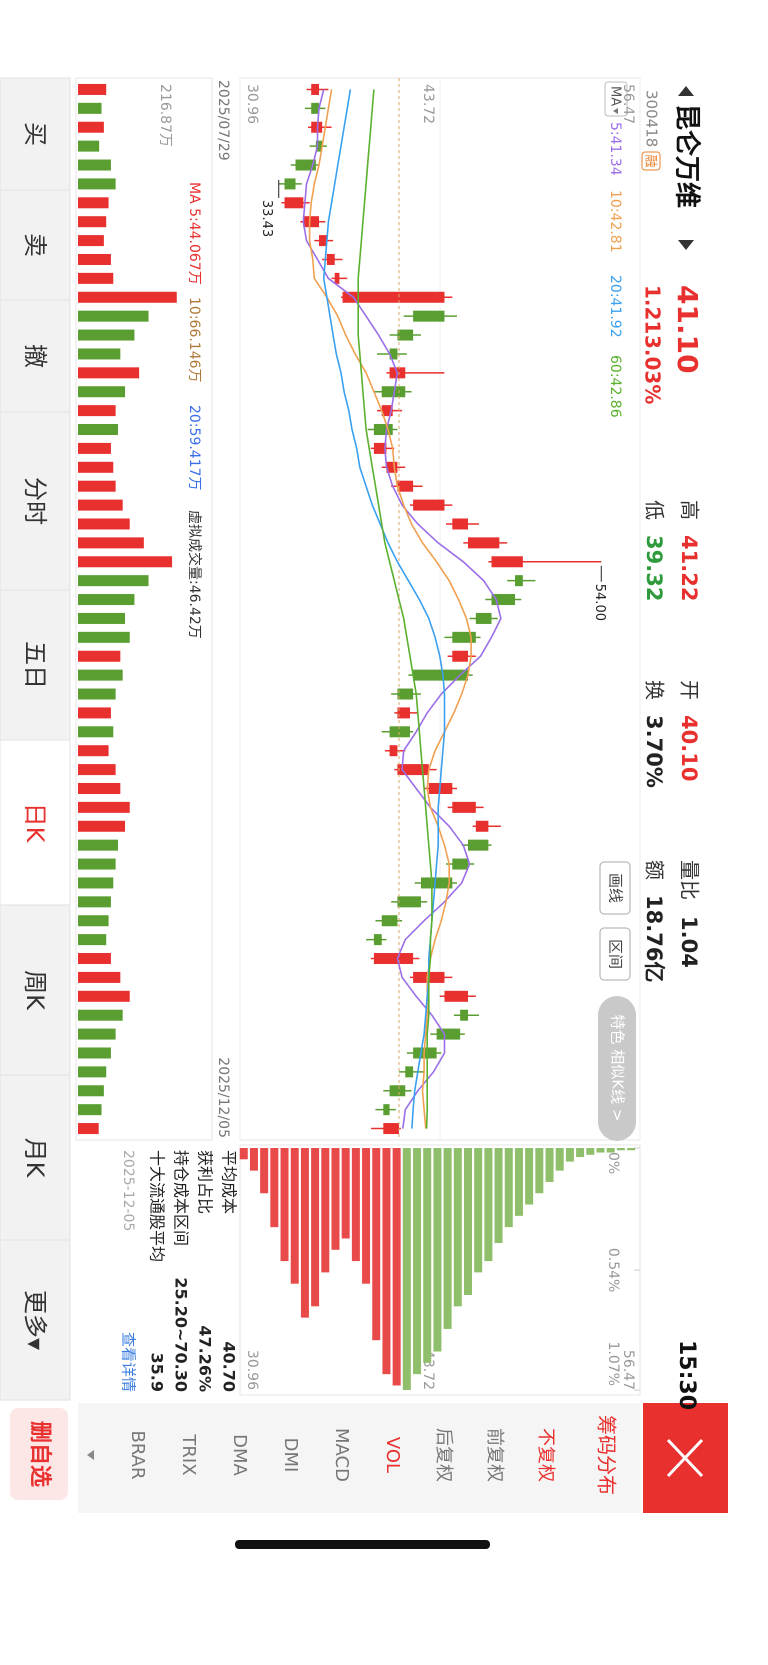 Image resolution: width=768 pixels, height=1665 pixels. Describe the element at coordinates (362, 1544) in the screenshot. I see `home-indicator` at that location.